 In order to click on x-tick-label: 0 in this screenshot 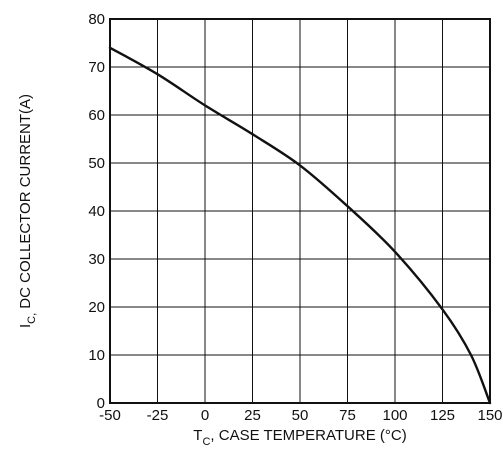, I will do `click(205, 415)`.